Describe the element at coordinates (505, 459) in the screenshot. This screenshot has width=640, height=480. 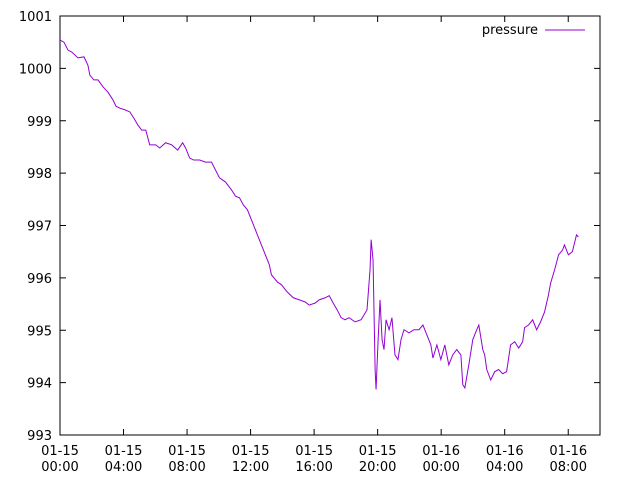
I see `x-tick-label: 01-16 04:00` at that location.